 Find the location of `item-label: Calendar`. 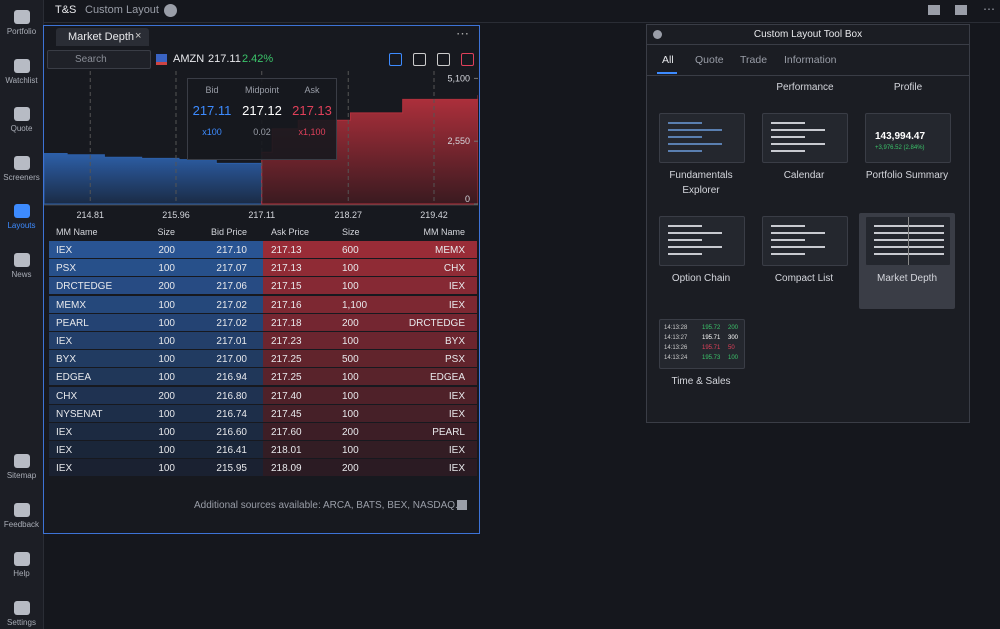

item-label: Calendar is located at coordinates (804, 175).